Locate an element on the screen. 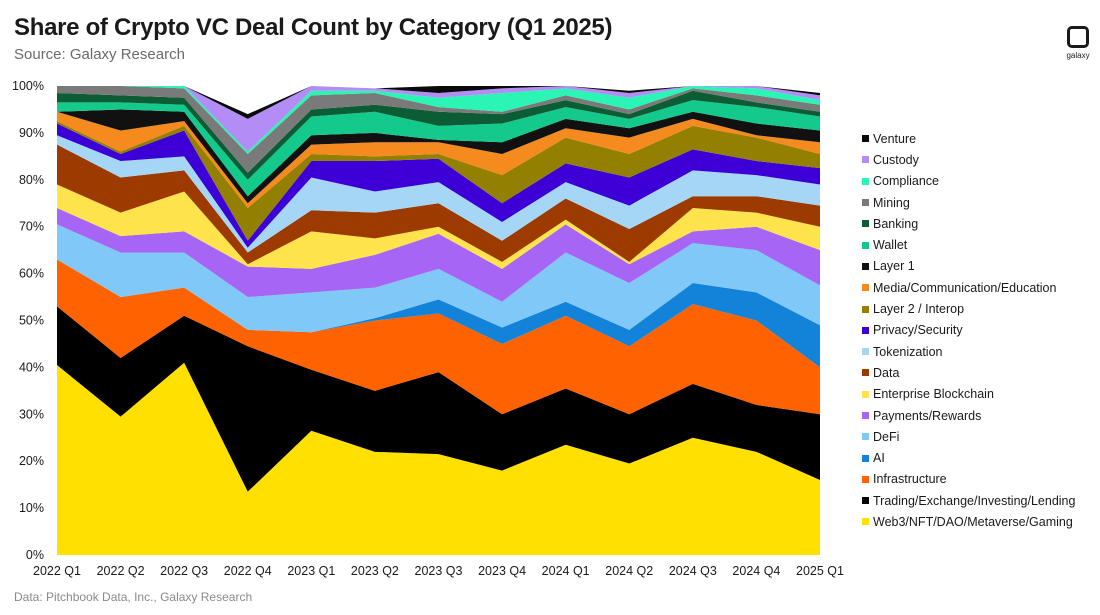 This screenshot has width=1100, height=615. legend-label: Infrastructure is located at coordinates (910, 479).